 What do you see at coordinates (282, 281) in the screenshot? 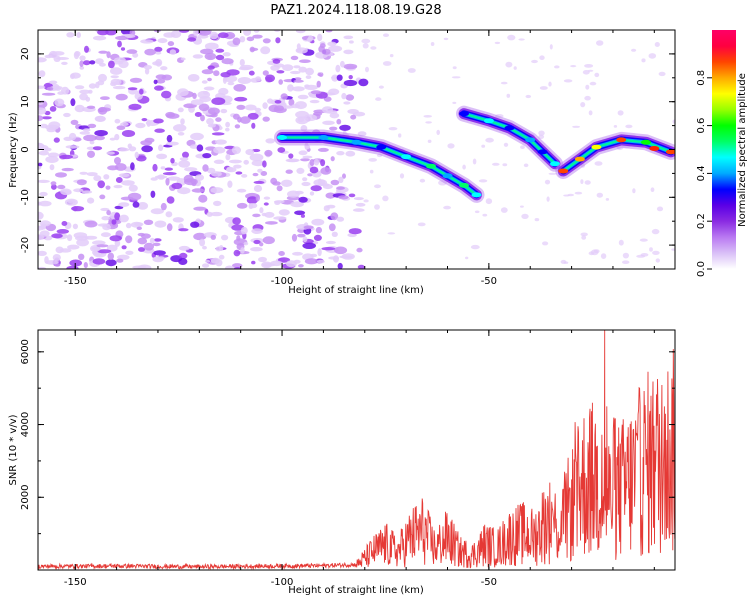
I see `x-tick-label: -100` at bounding box center [282, 281].